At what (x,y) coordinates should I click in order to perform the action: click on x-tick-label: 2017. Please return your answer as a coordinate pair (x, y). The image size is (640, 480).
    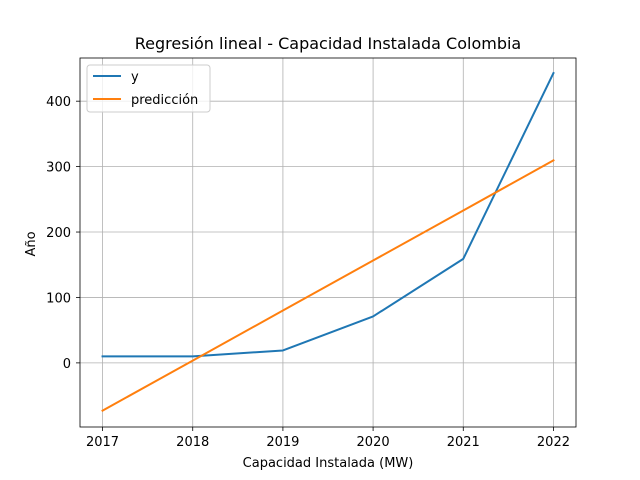
    Looking at the image, I should click on (102, 442).